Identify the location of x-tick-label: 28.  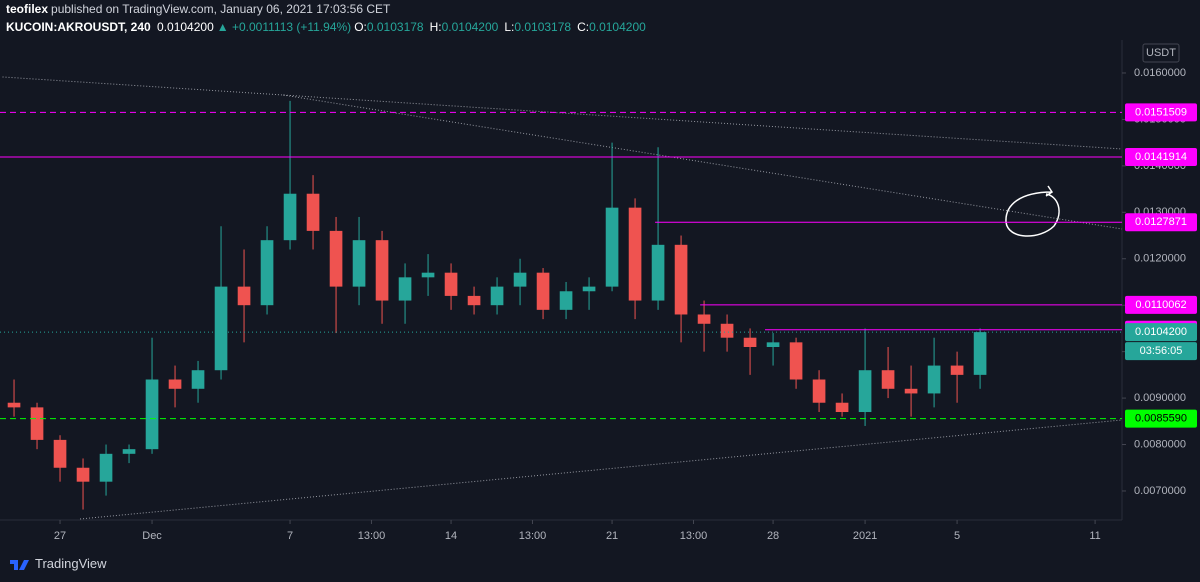
(773, 536).